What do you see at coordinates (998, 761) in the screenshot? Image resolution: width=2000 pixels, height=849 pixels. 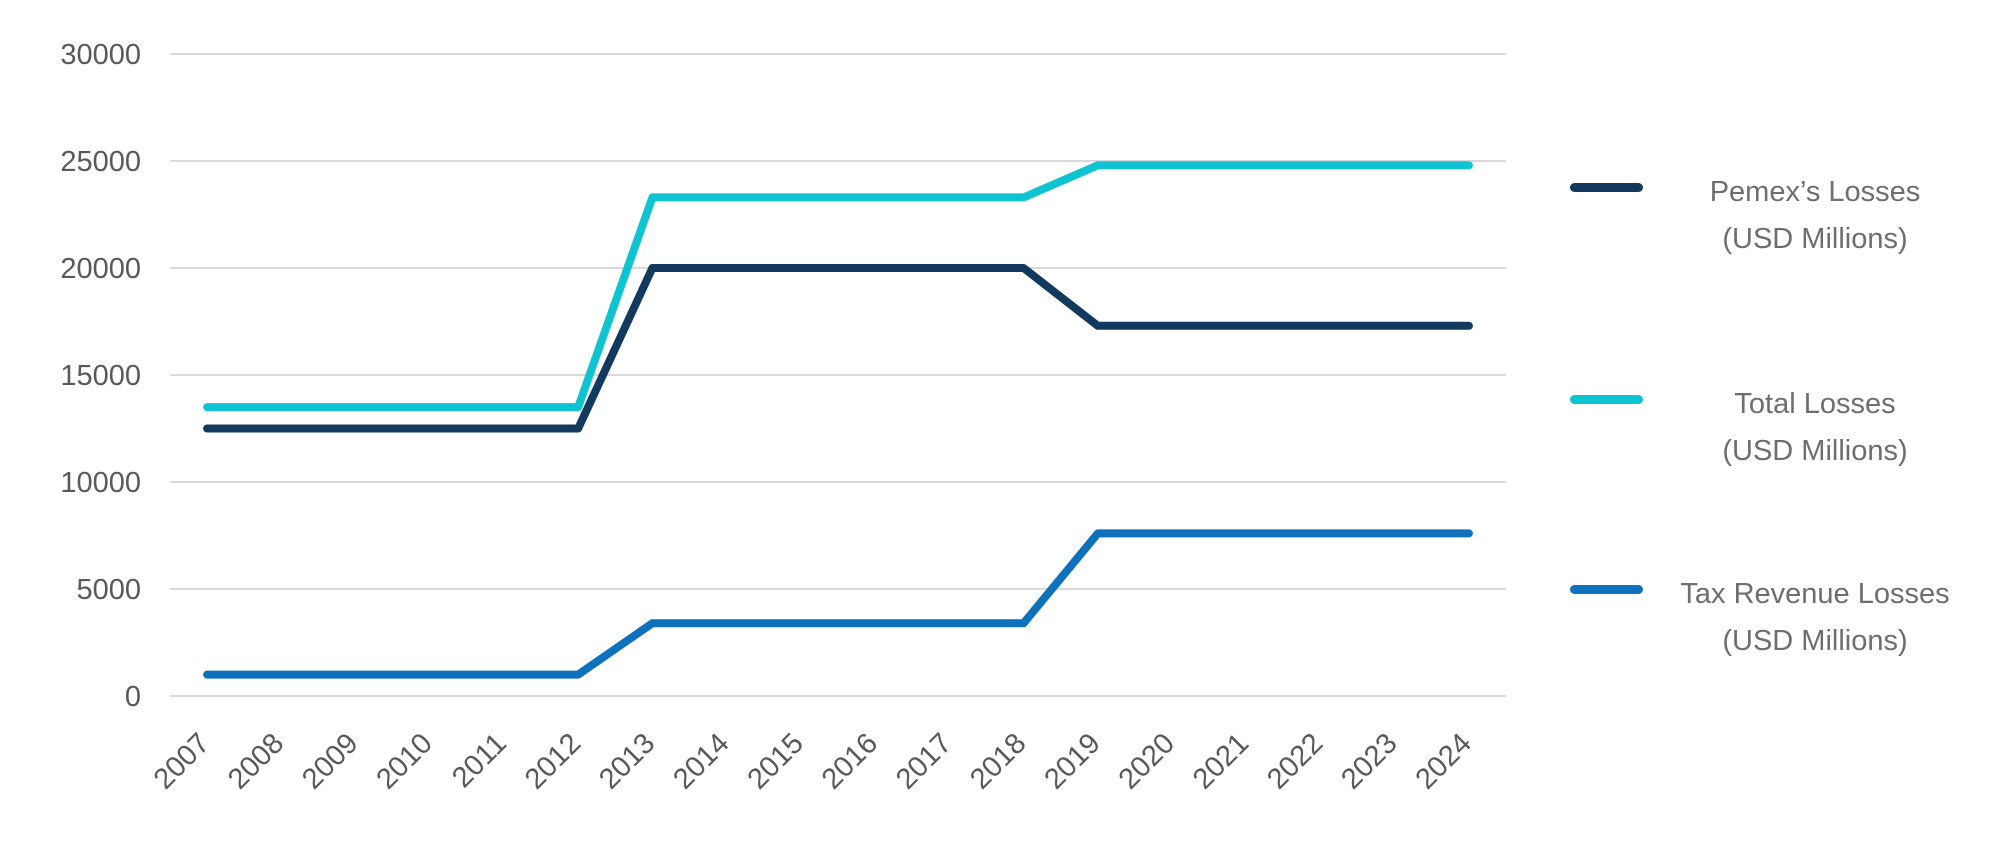 I see `x-axis-tick-label: 2018` at bounding box center [998, 761].